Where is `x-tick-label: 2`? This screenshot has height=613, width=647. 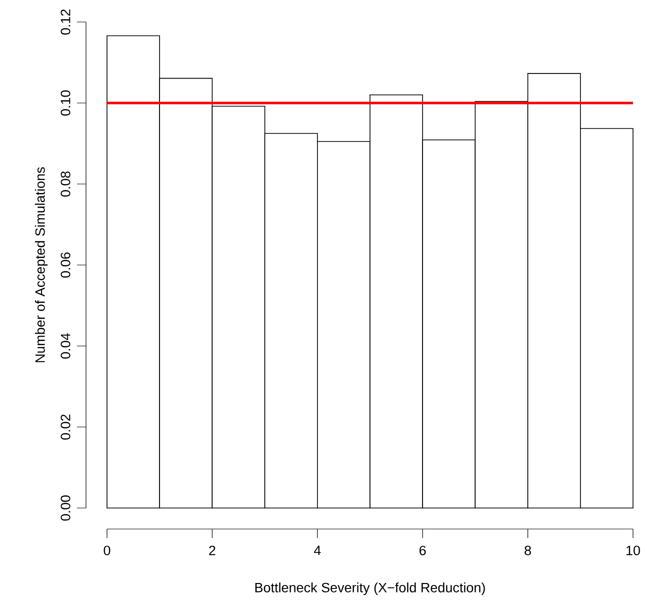
x-tick-label: 2 is located at coordinates (212, 551).